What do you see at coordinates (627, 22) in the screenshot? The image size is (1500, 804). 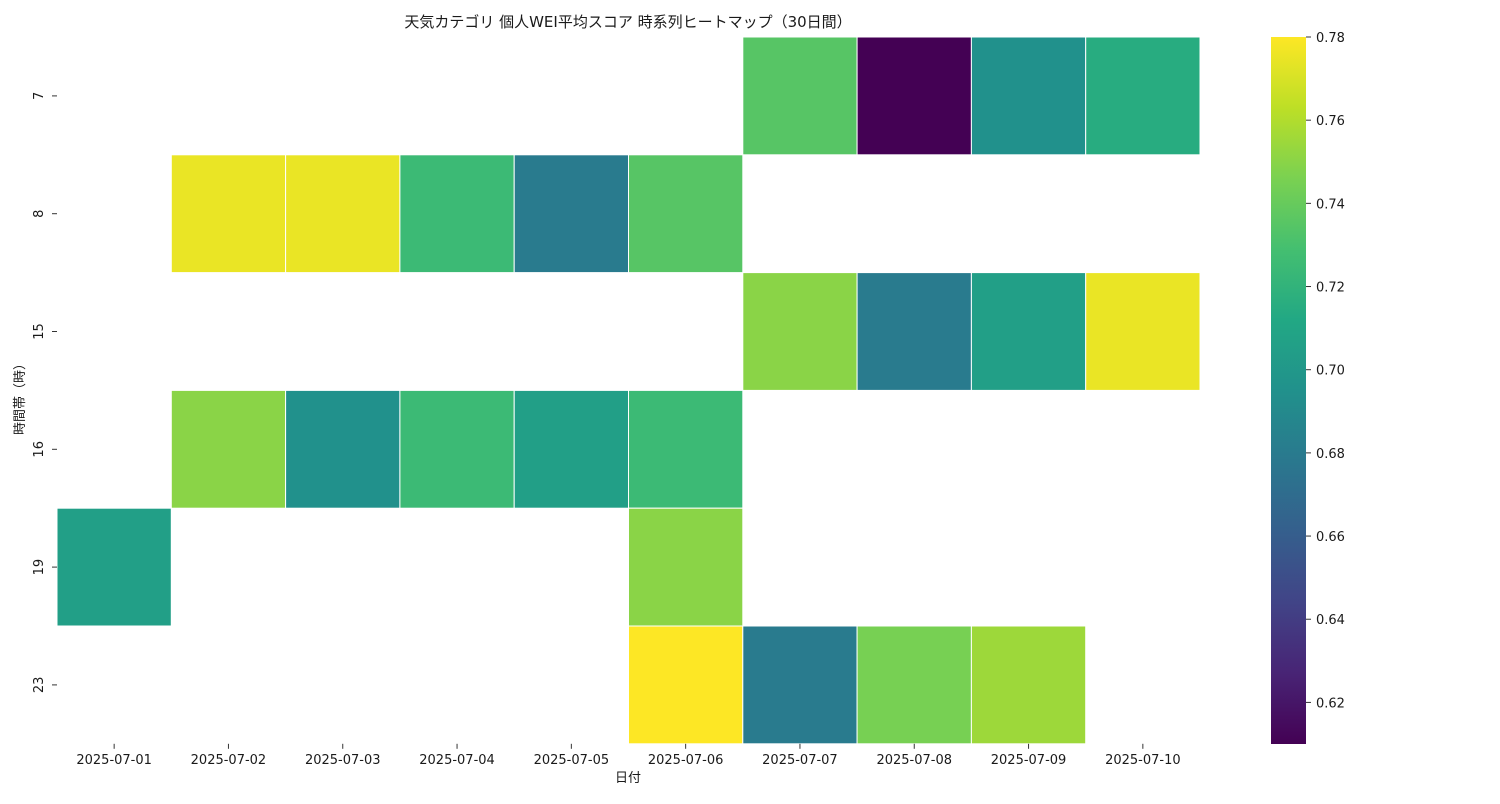 I see `chart-title: 天気カテゴリ 個人WEI平均スコア 時系列ヒートマップ（30日間）` at bounding box center [627, 22].